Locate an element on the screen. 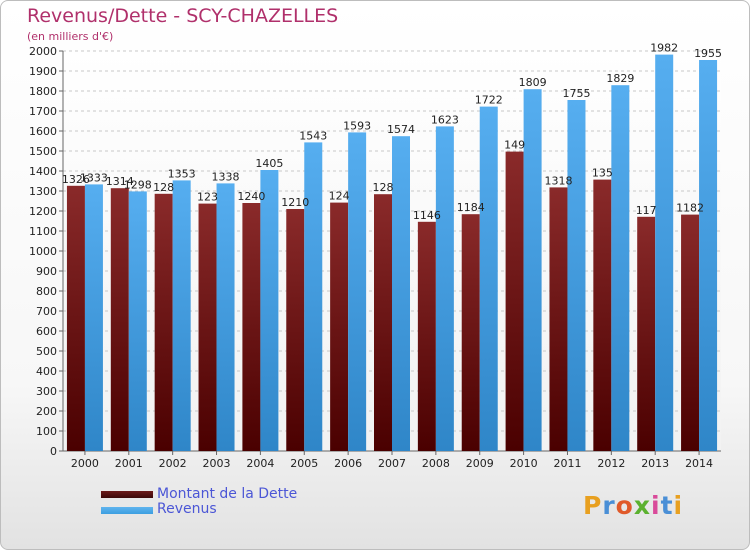 Image resolution: width=750 pixels, height=550 pixels. data-label-revenus: 1543 is located at coordinates (313, 135).